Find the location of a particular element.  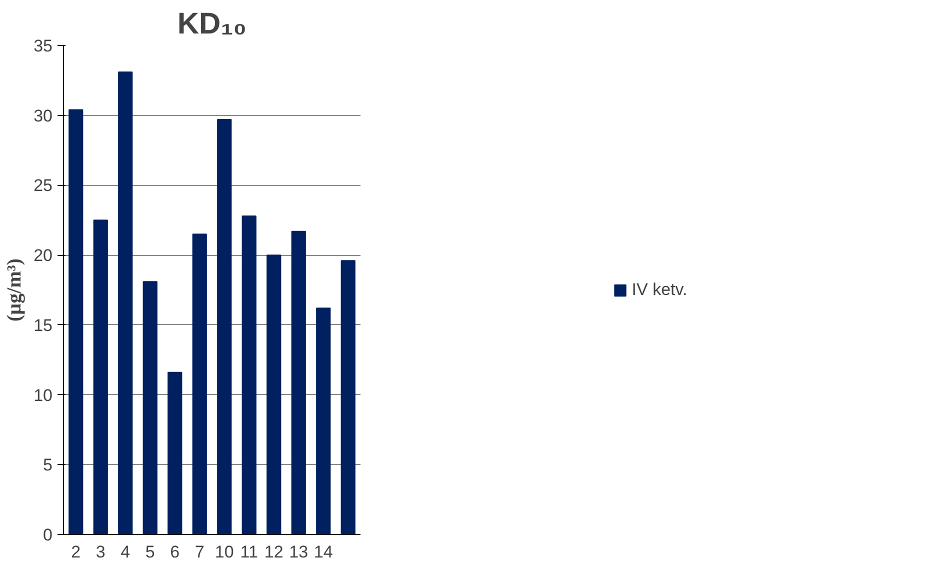

y-axis-title: (µg/m³) is located at coordinates (15, 290).